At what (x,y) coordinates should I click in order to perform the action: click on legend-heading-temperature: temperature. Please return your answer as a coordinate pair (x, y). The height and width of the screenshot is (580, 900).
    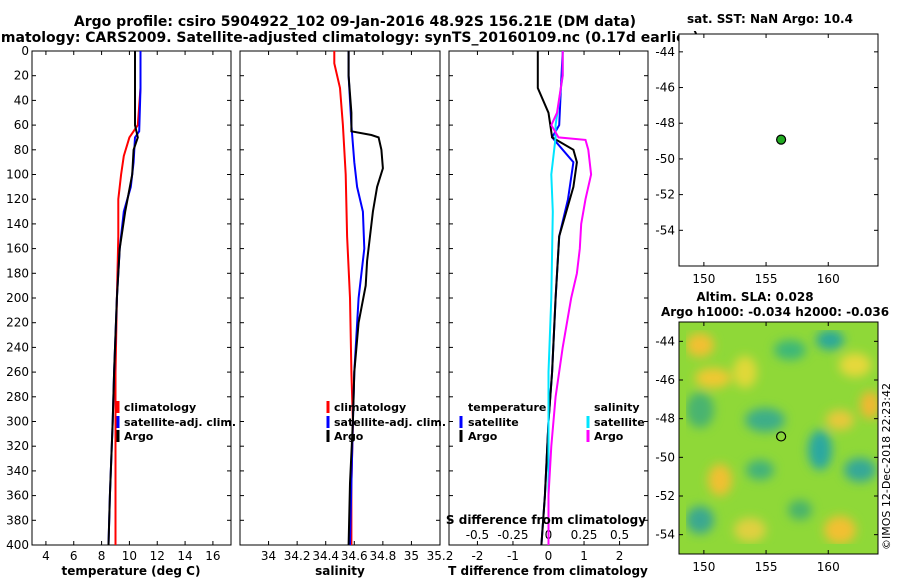
    Looking at the image, I should click on (507, 407).